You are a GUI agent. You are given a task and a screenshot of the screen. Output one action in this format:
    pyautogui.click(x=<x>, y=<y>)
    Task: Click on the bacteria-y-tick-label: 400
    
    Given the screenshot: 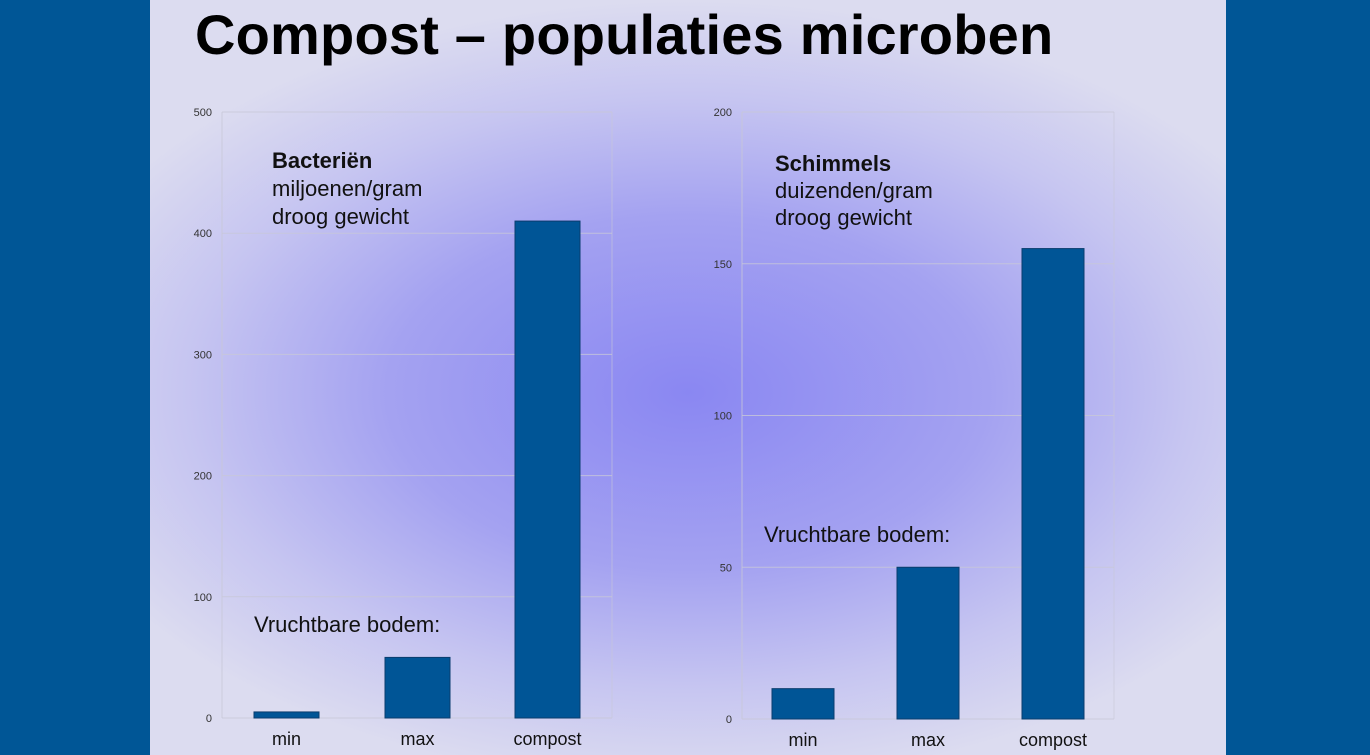 What is the action you would take?
    pyautogui.click(x=203, y=234)
    